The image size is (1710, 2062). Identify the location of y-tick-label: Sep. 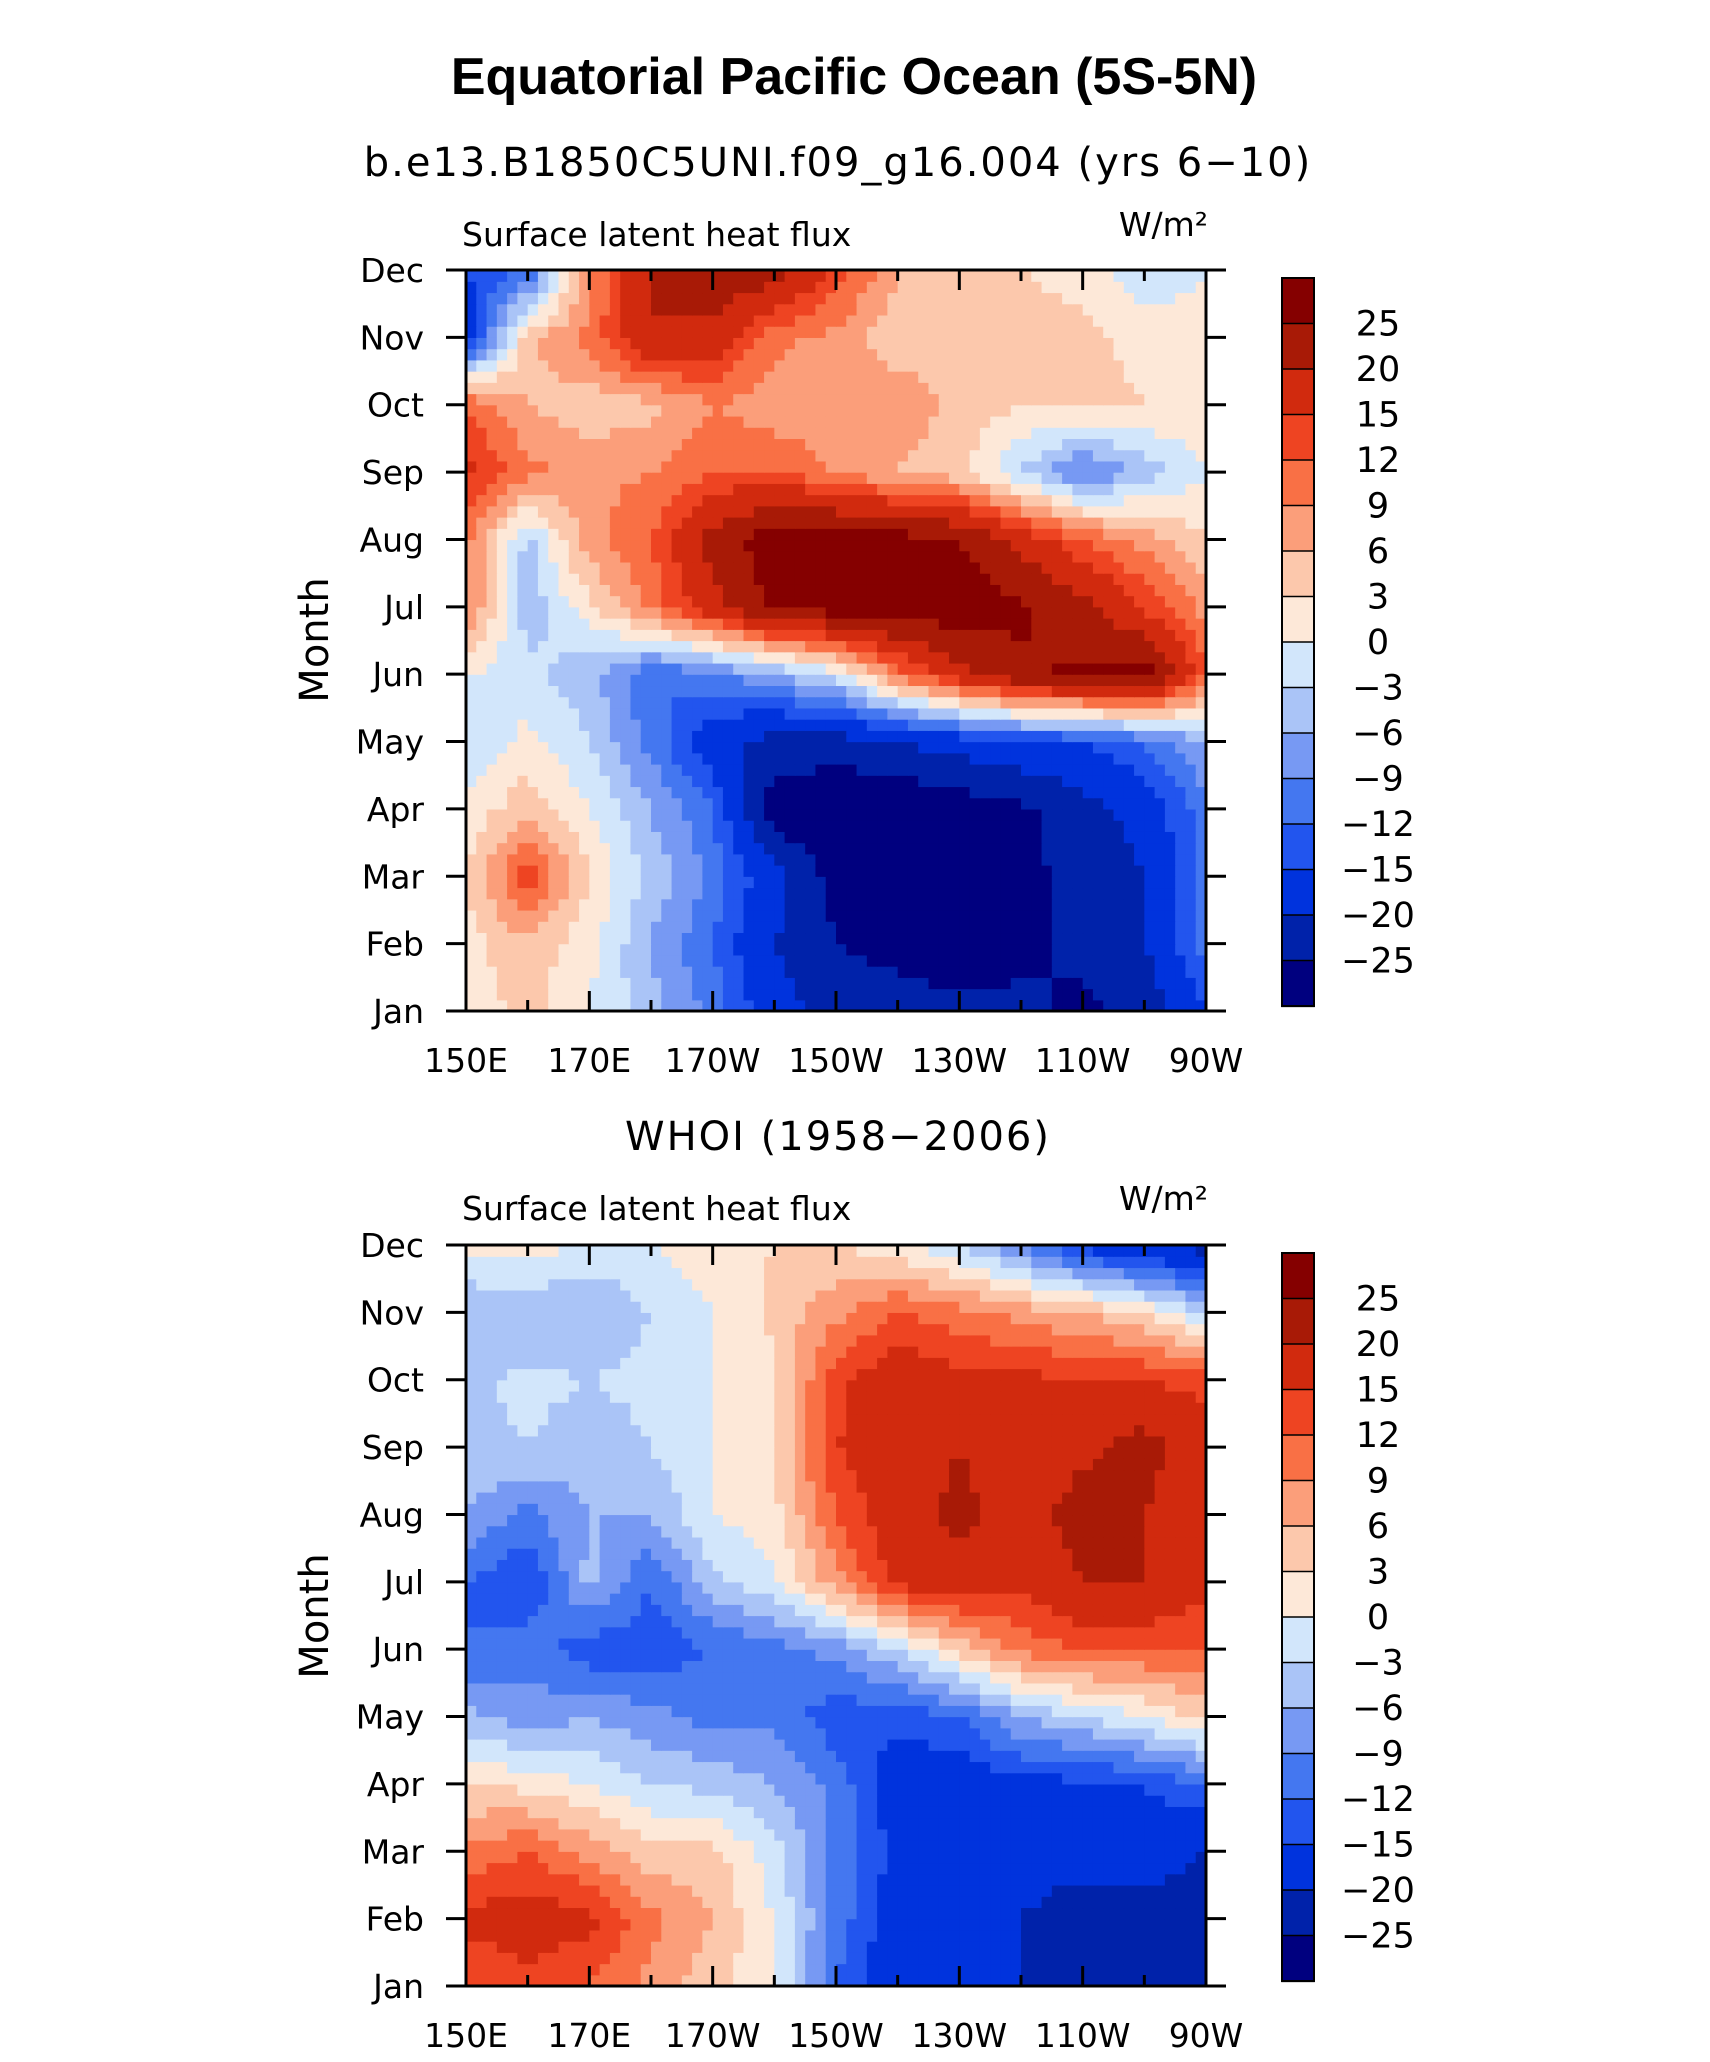
(393, 472).